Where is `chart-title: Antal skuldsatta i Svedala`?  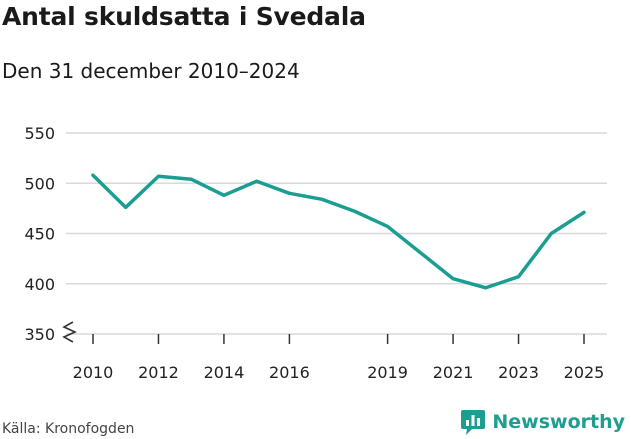 chart-title: Antal skuldsatta i Svedala is located at coordinates (184, 16).